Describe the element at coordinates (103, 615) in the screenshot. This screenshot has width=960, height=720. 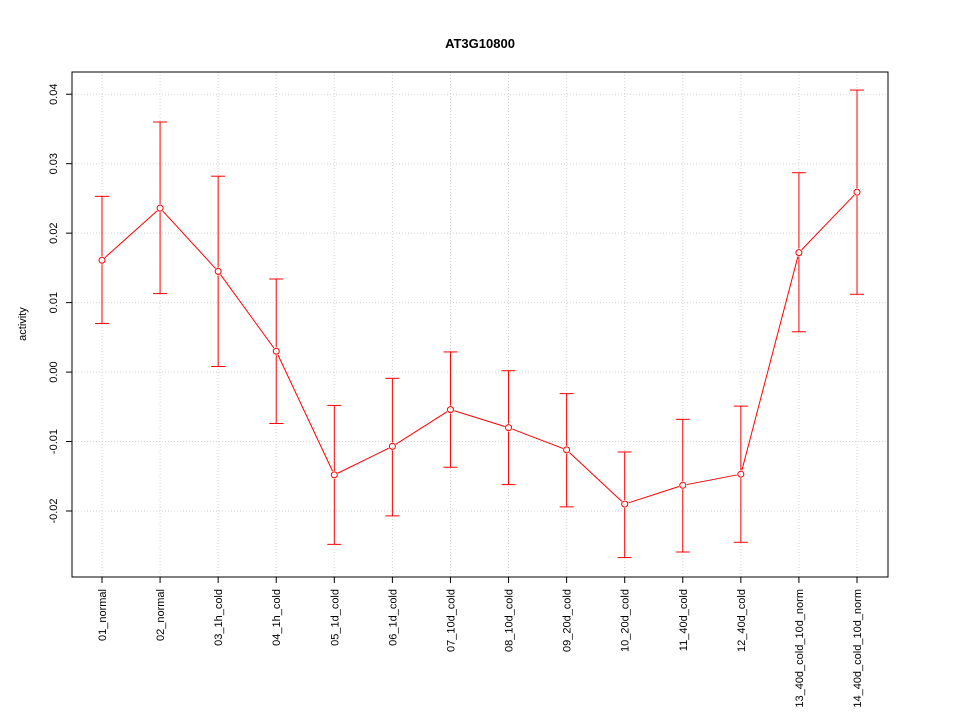
I see `x-tick-label: 01_normal` at that location.